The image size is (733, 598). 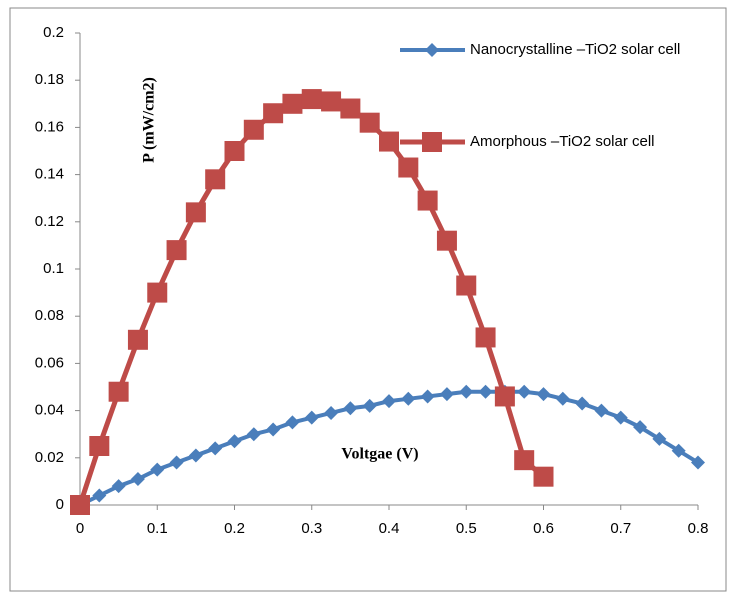 I want to click on x-tick-label: 0.5, so click(x=466, y=528).